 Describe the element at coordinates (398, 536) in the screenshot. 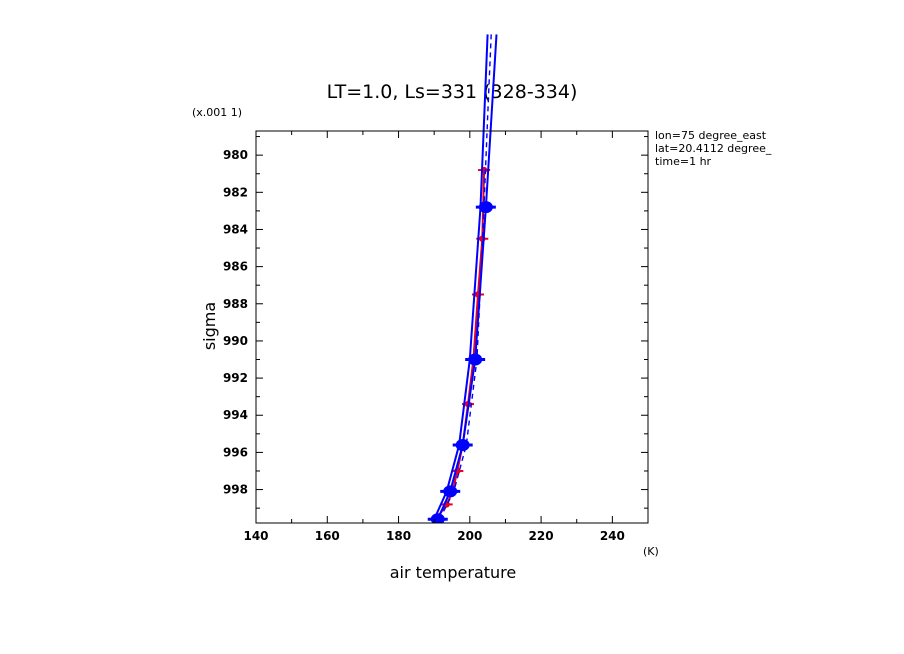

I see `x-tick-label-2: 180` at that location.